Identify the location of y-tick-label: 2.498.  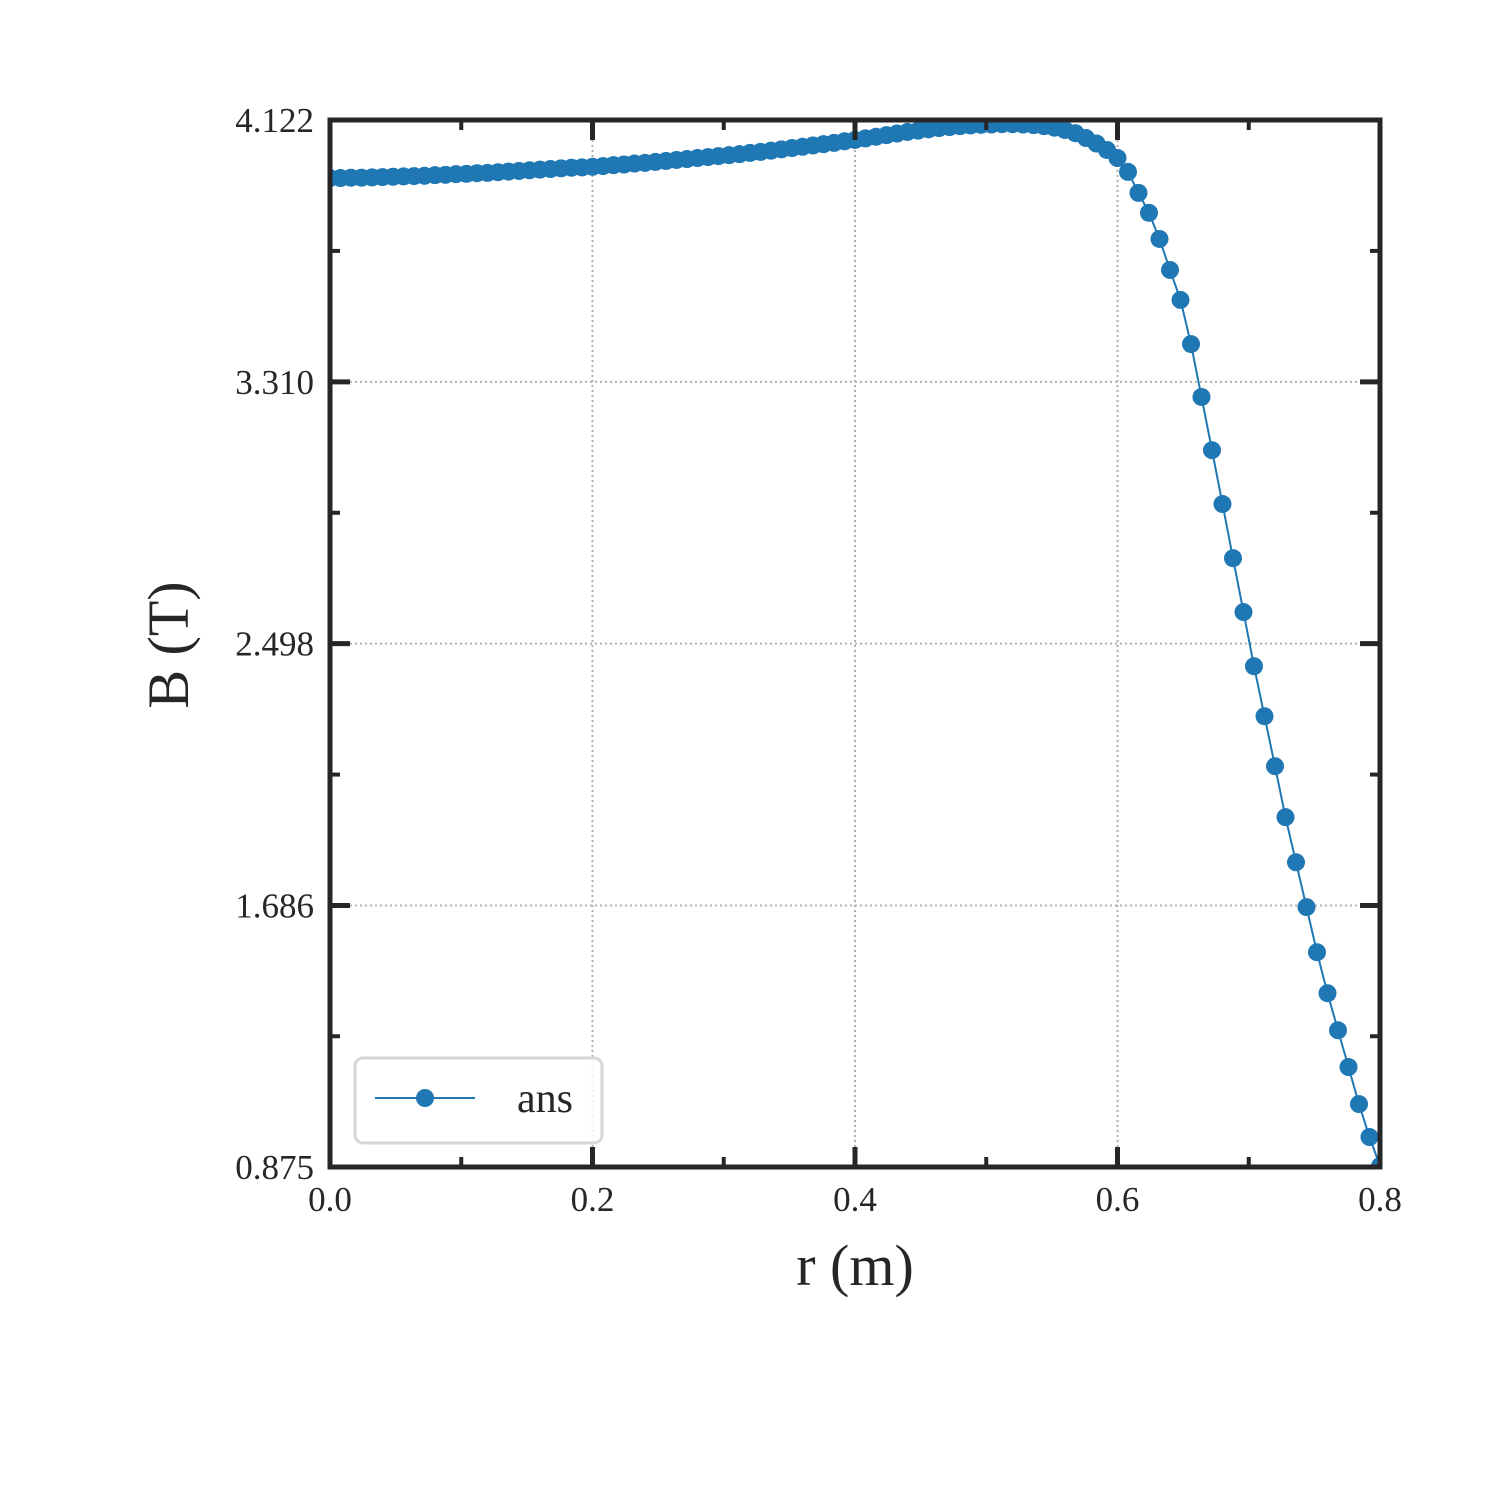
(274, 644).